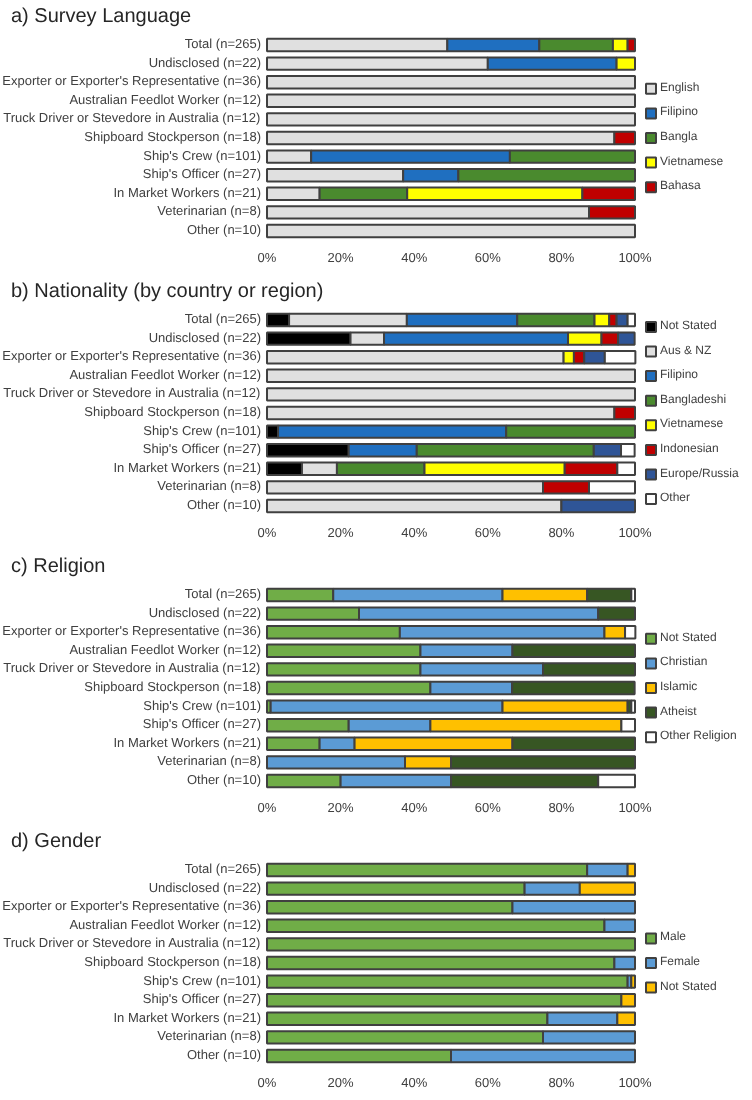 Image resolution: width=752 pixels, height=1100 pixels. I want to click on text: c) Religion, so click(58, 567).